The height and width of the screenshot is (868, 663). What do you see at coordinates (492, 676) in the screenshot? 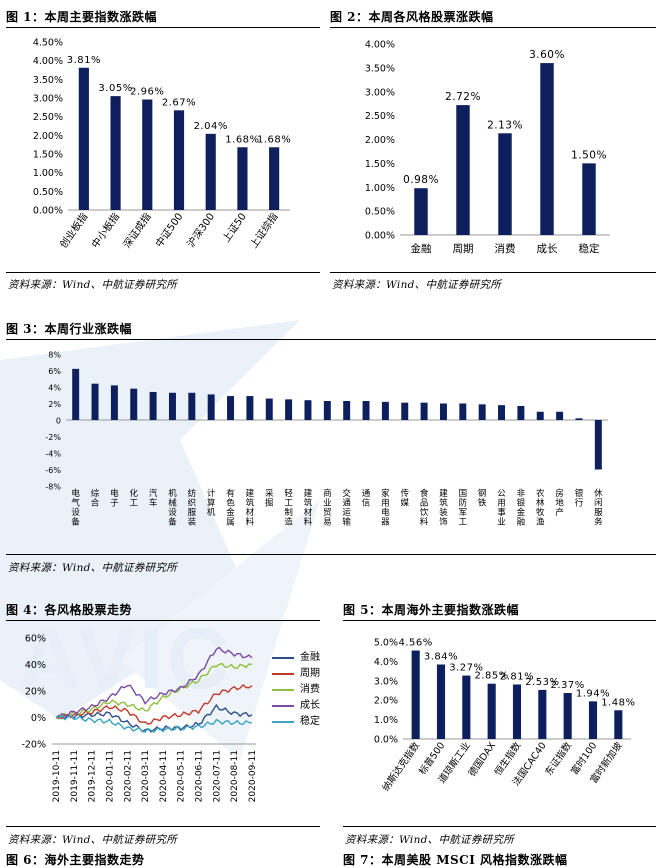
I see `data-label: 2.85%` at bounding box center [492, 676].